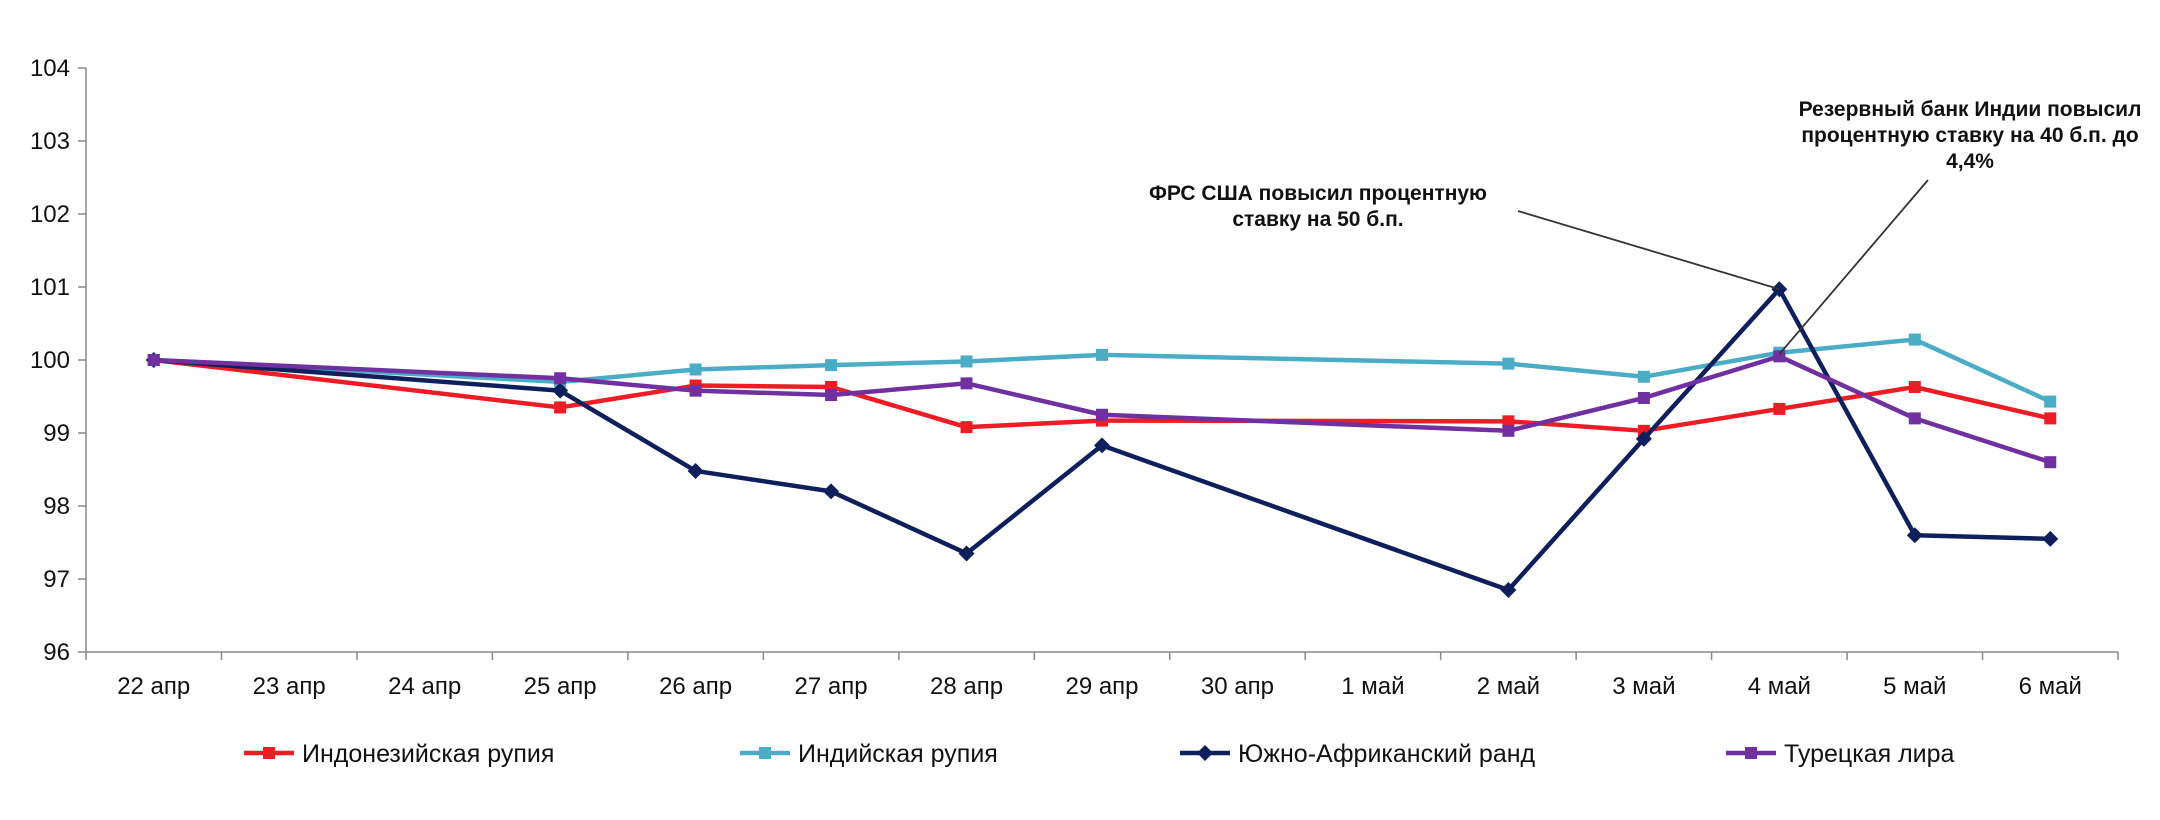  I want to click on legend-item: Турецкая лира, so click(1840, 754).